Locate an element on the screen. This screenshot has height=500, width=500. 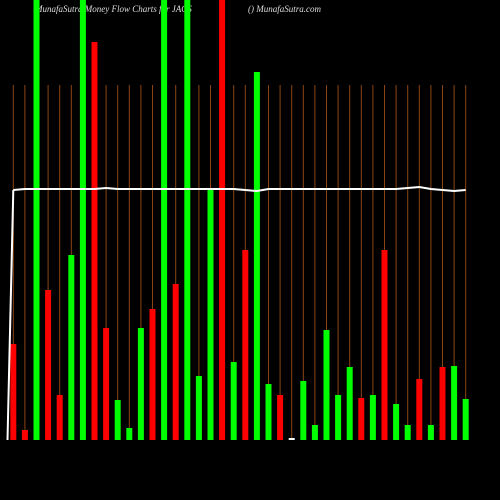
line-lead is located at coordinates (10, 315).